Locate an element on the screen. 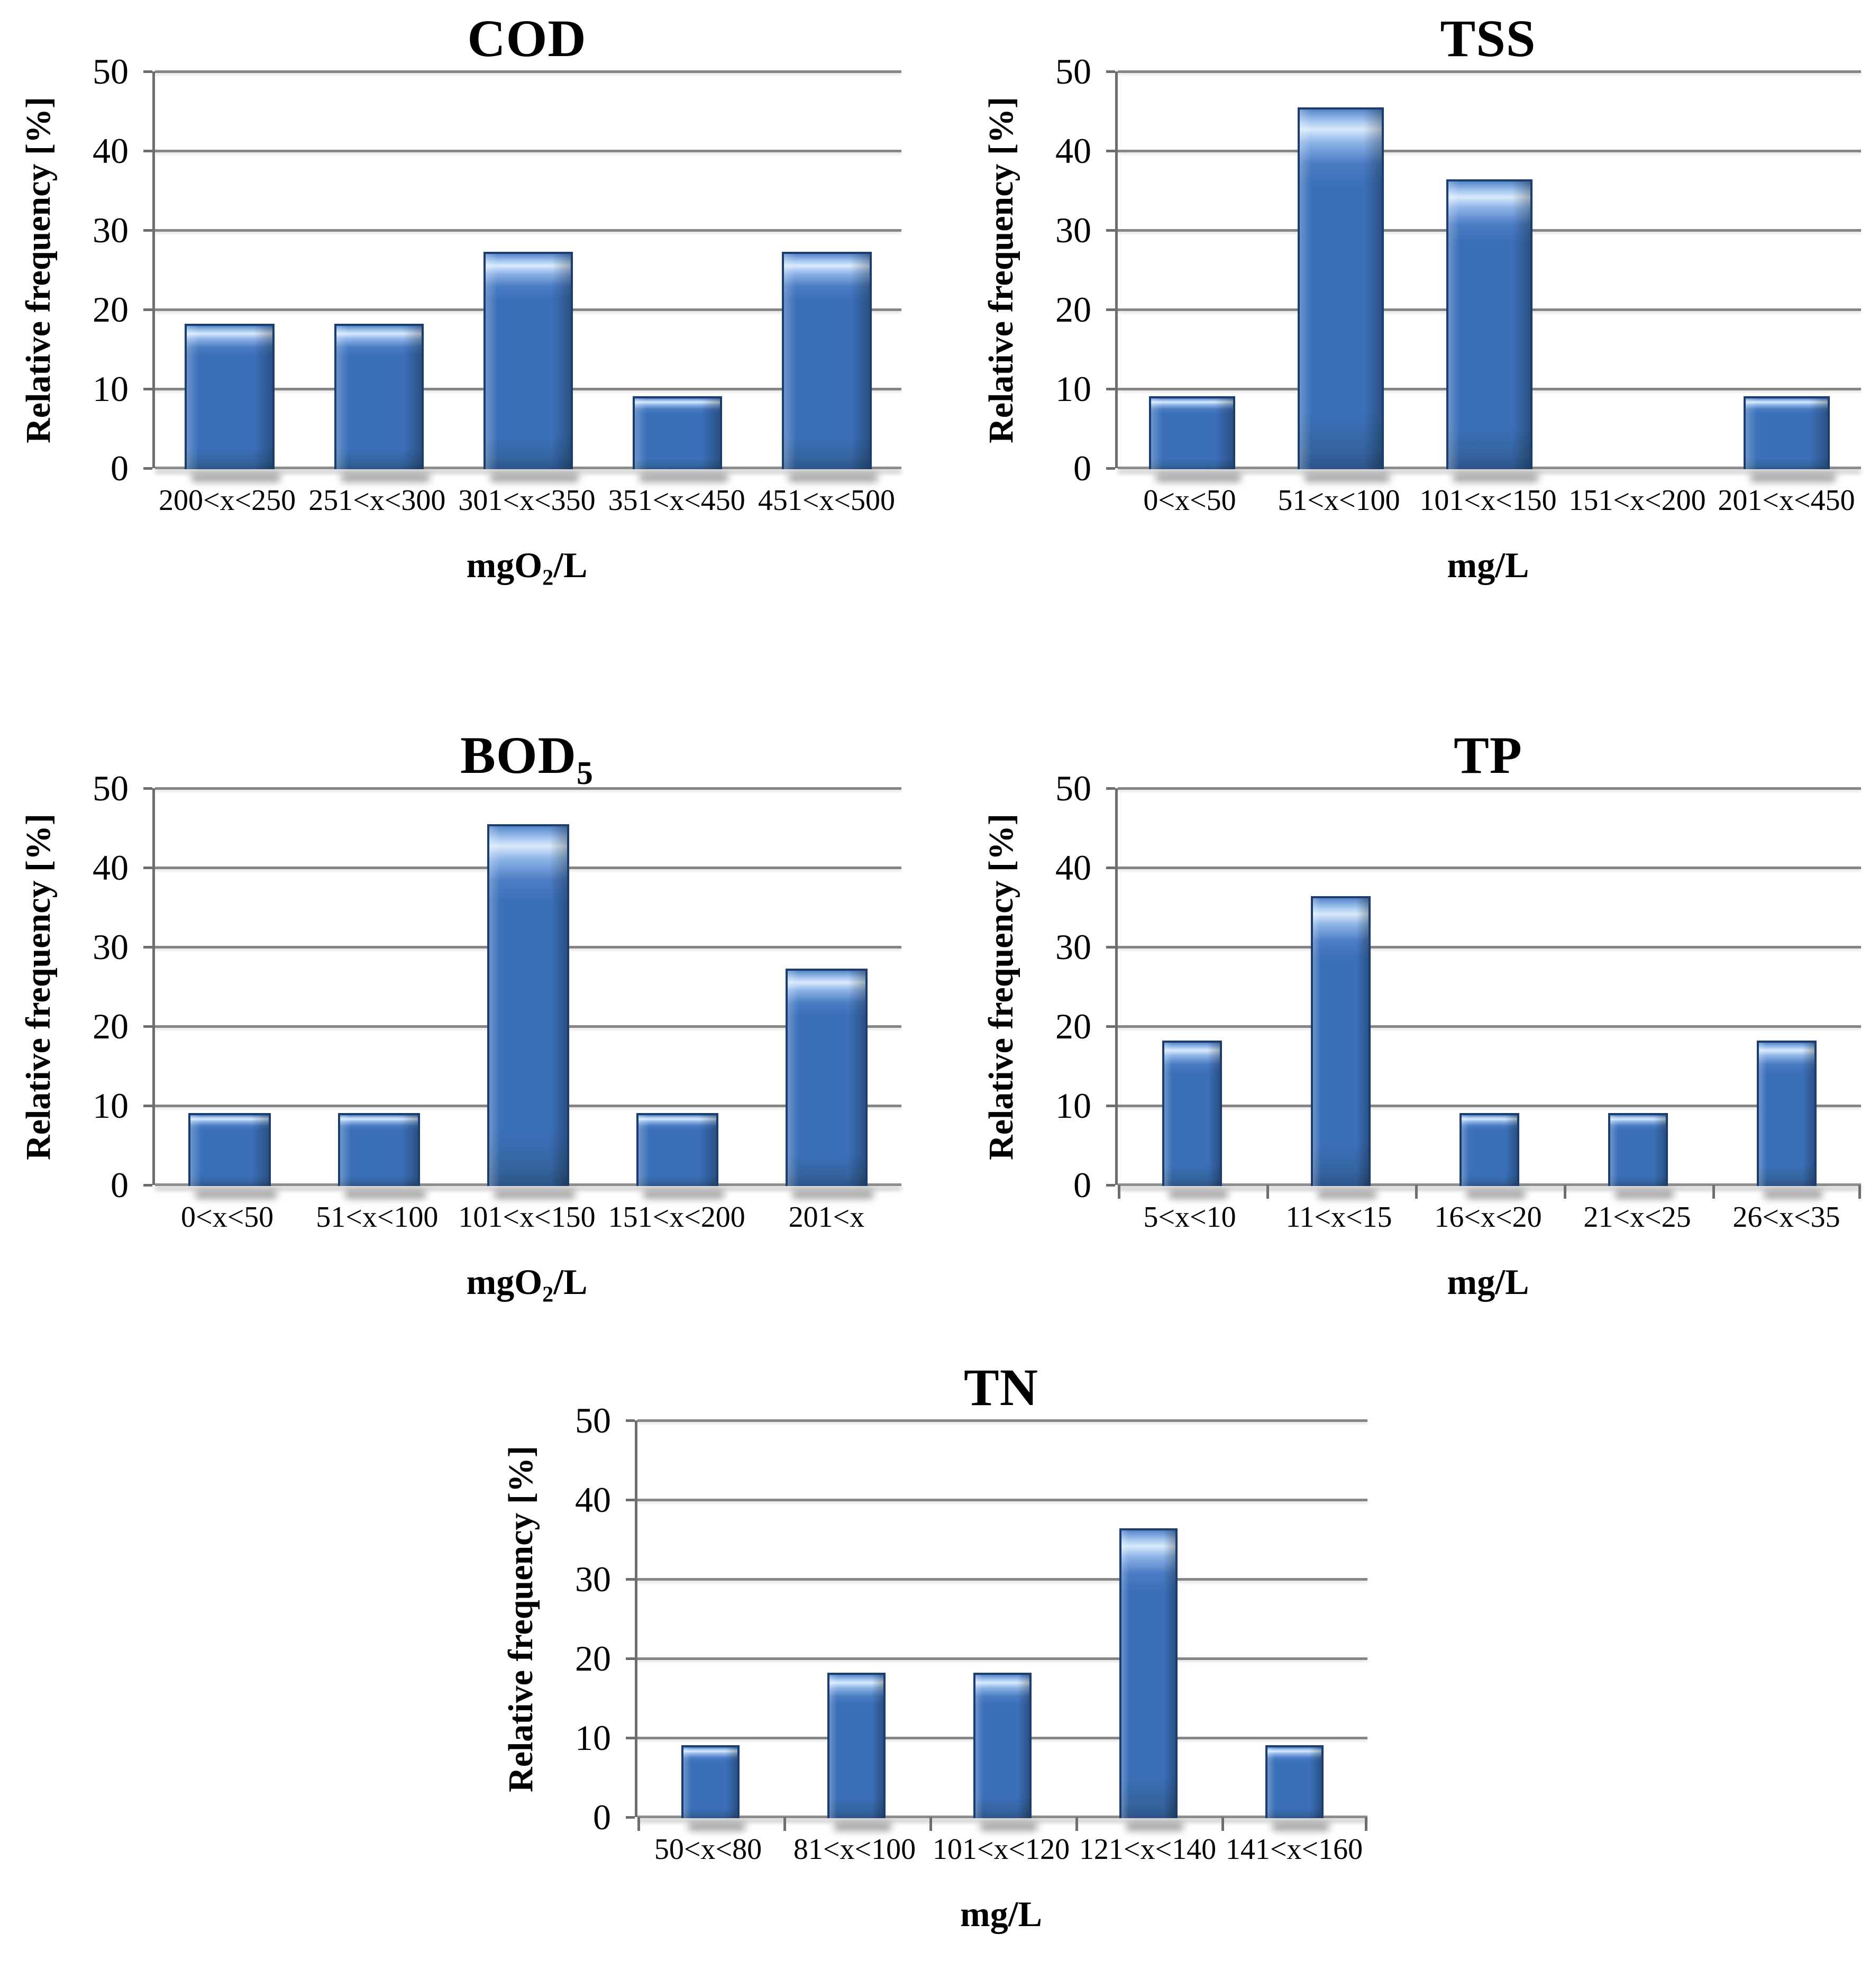 The image size is (1870, 1988). x-axis-unit-label: mgO2/L is located at coordinates (527, 567).